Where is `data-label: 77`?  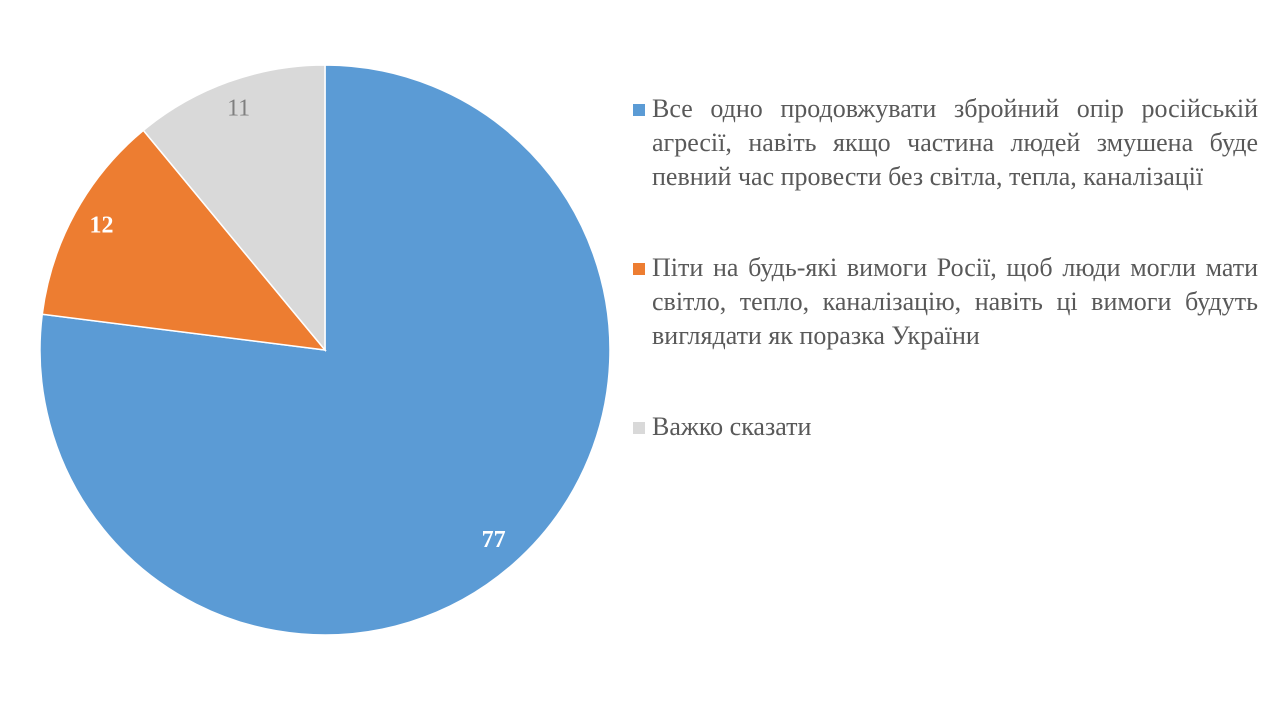
data-label: 77 is located at coordinates (494, 540).